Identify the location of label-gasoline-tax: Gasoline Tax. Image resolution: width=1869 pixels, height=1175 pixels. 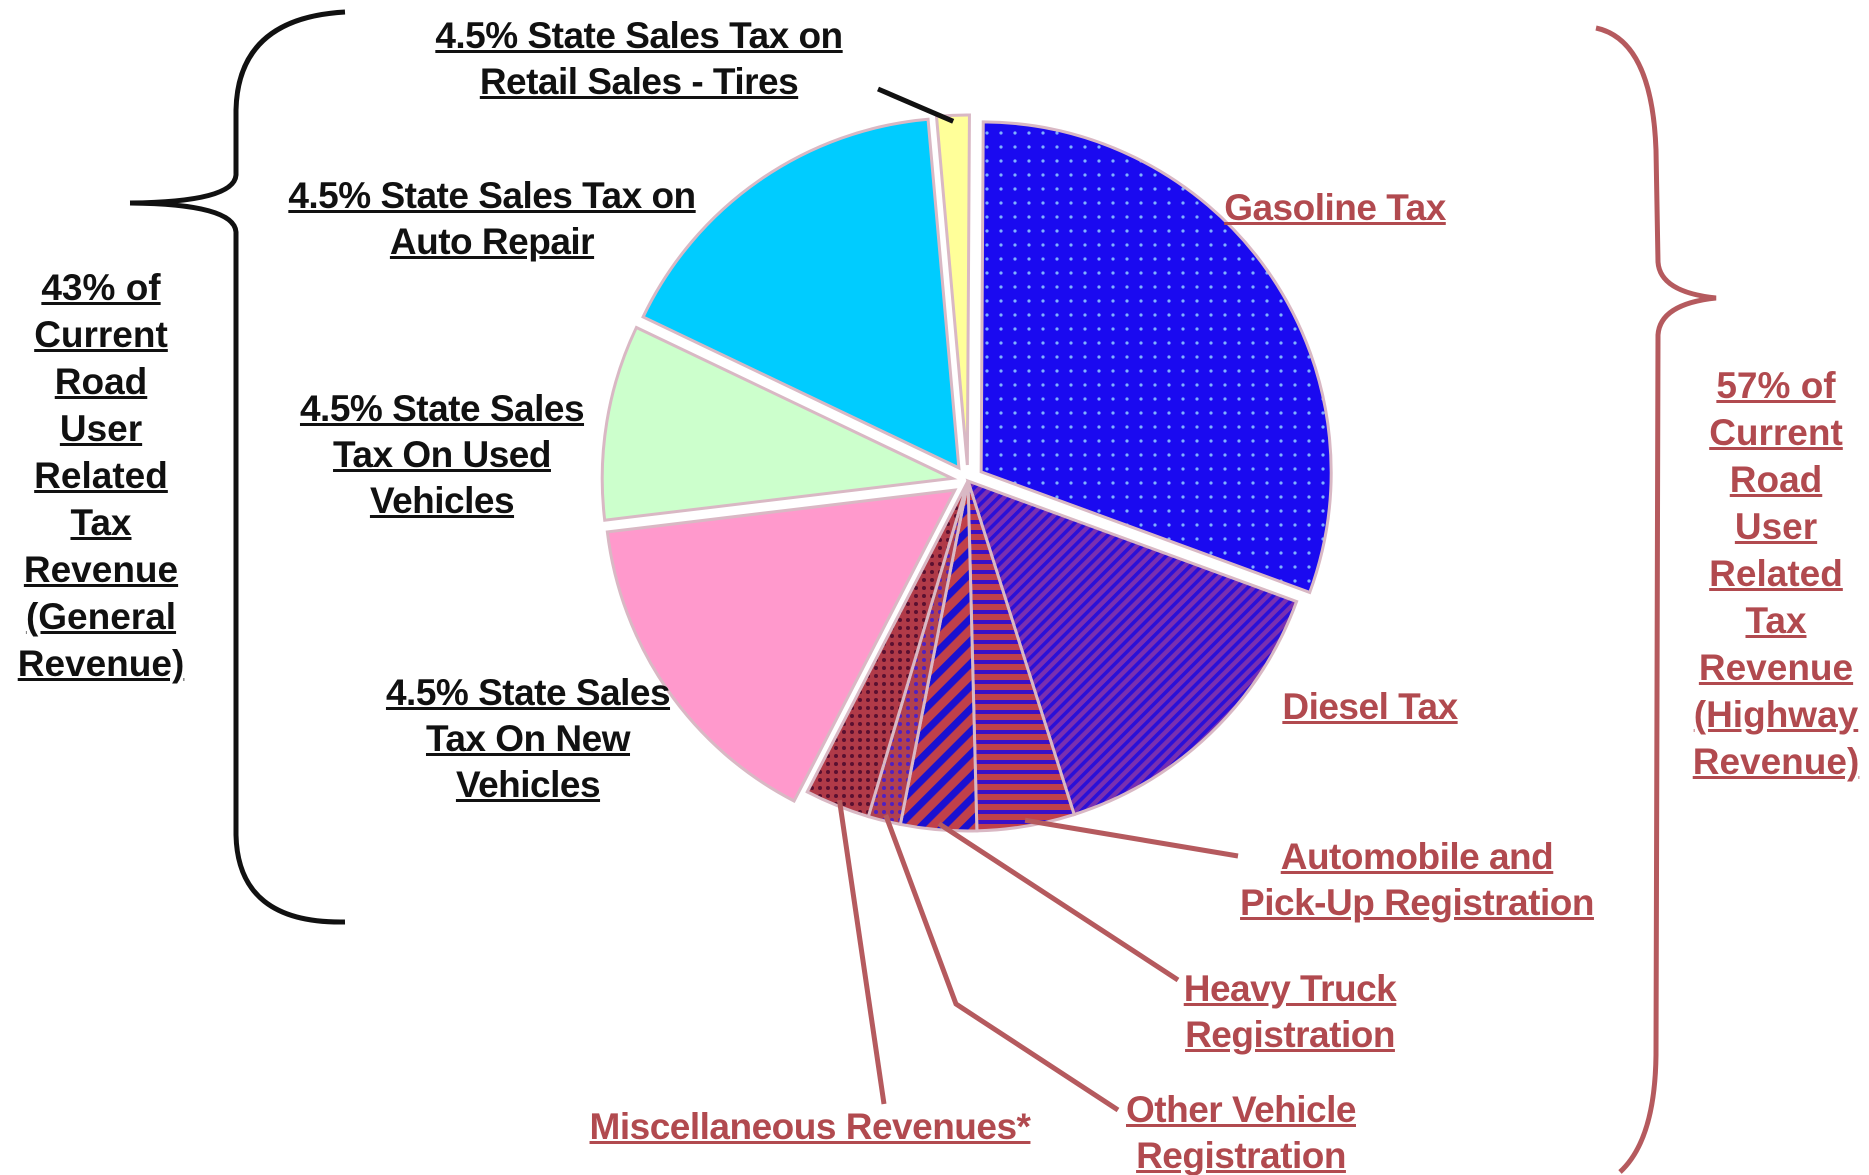
(1335, 207).